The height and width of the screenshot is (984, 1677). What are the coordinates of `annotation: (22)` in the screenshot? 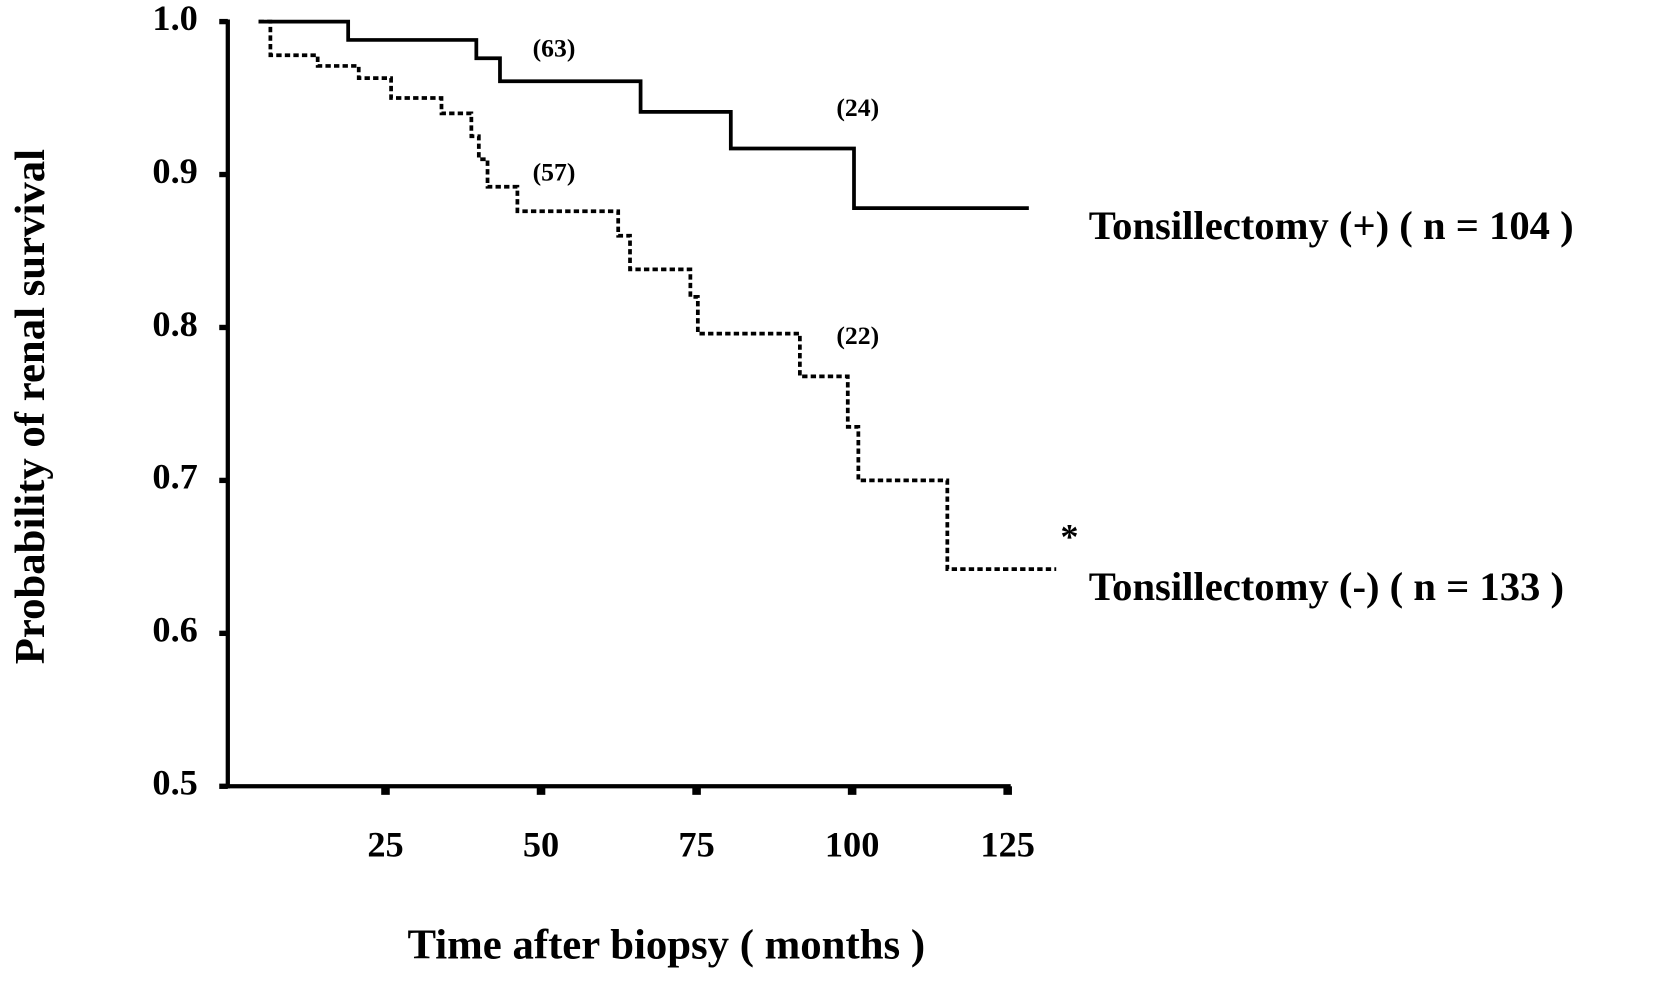 It's located at (857, 335).